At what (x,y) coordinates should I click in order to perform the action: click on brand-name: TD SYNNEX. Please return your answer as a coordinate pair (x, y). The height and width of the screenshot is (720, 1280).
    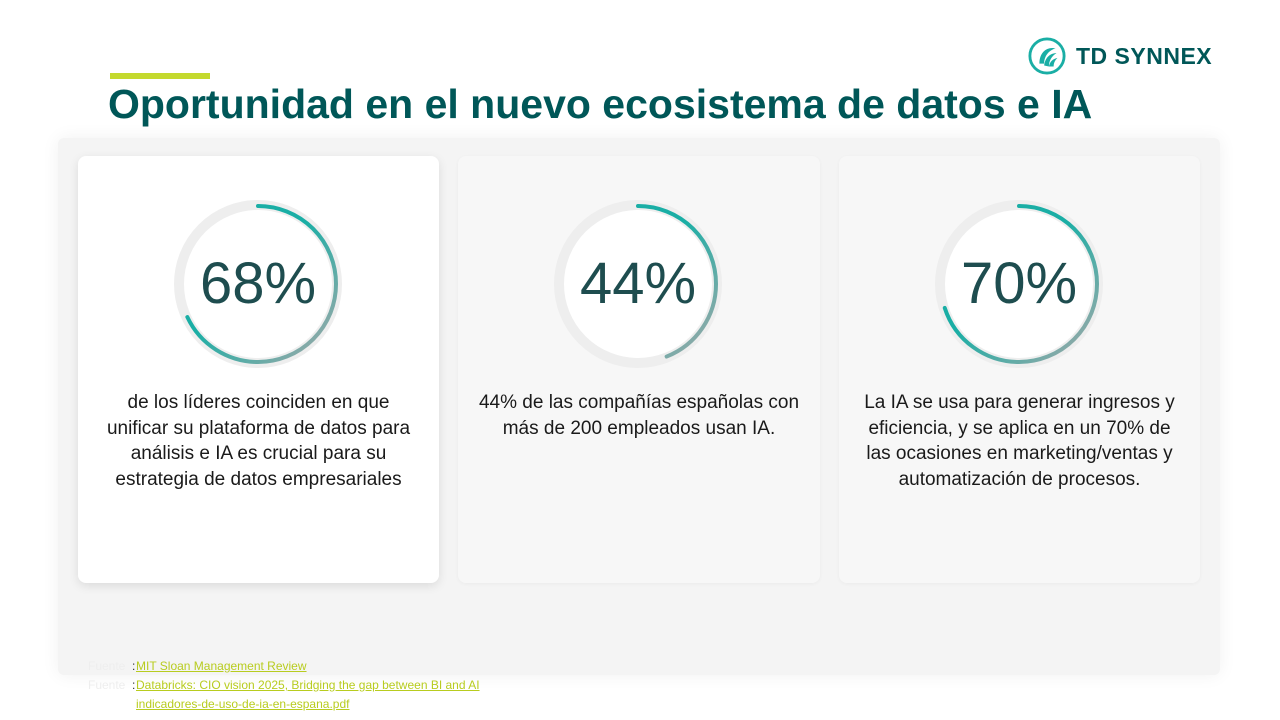
    Looking at the image, I should click on (1144, 55).